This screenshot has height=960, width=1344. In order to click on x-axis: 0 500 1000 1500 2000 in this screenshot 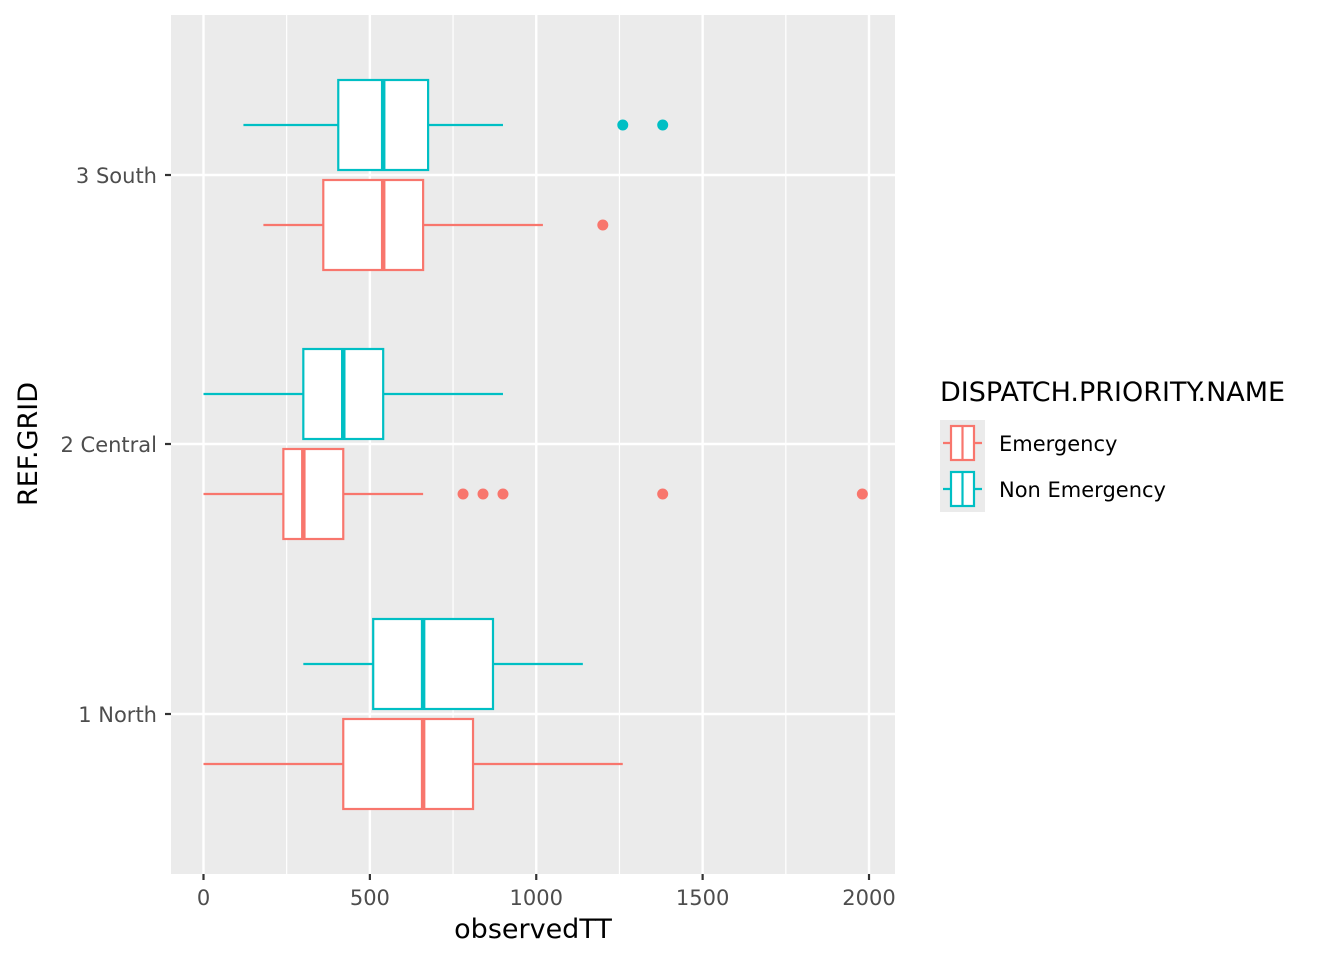, I will do `click(546, 892)`.